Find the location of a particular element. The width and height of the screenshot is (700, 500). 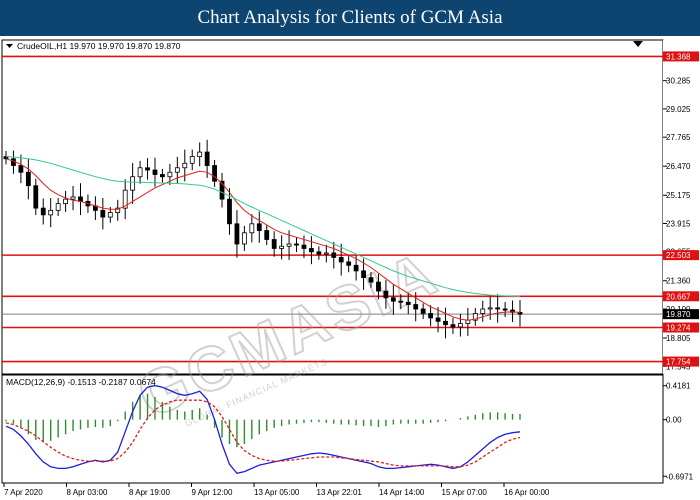

signal-line is located at coordinates (263, 433).